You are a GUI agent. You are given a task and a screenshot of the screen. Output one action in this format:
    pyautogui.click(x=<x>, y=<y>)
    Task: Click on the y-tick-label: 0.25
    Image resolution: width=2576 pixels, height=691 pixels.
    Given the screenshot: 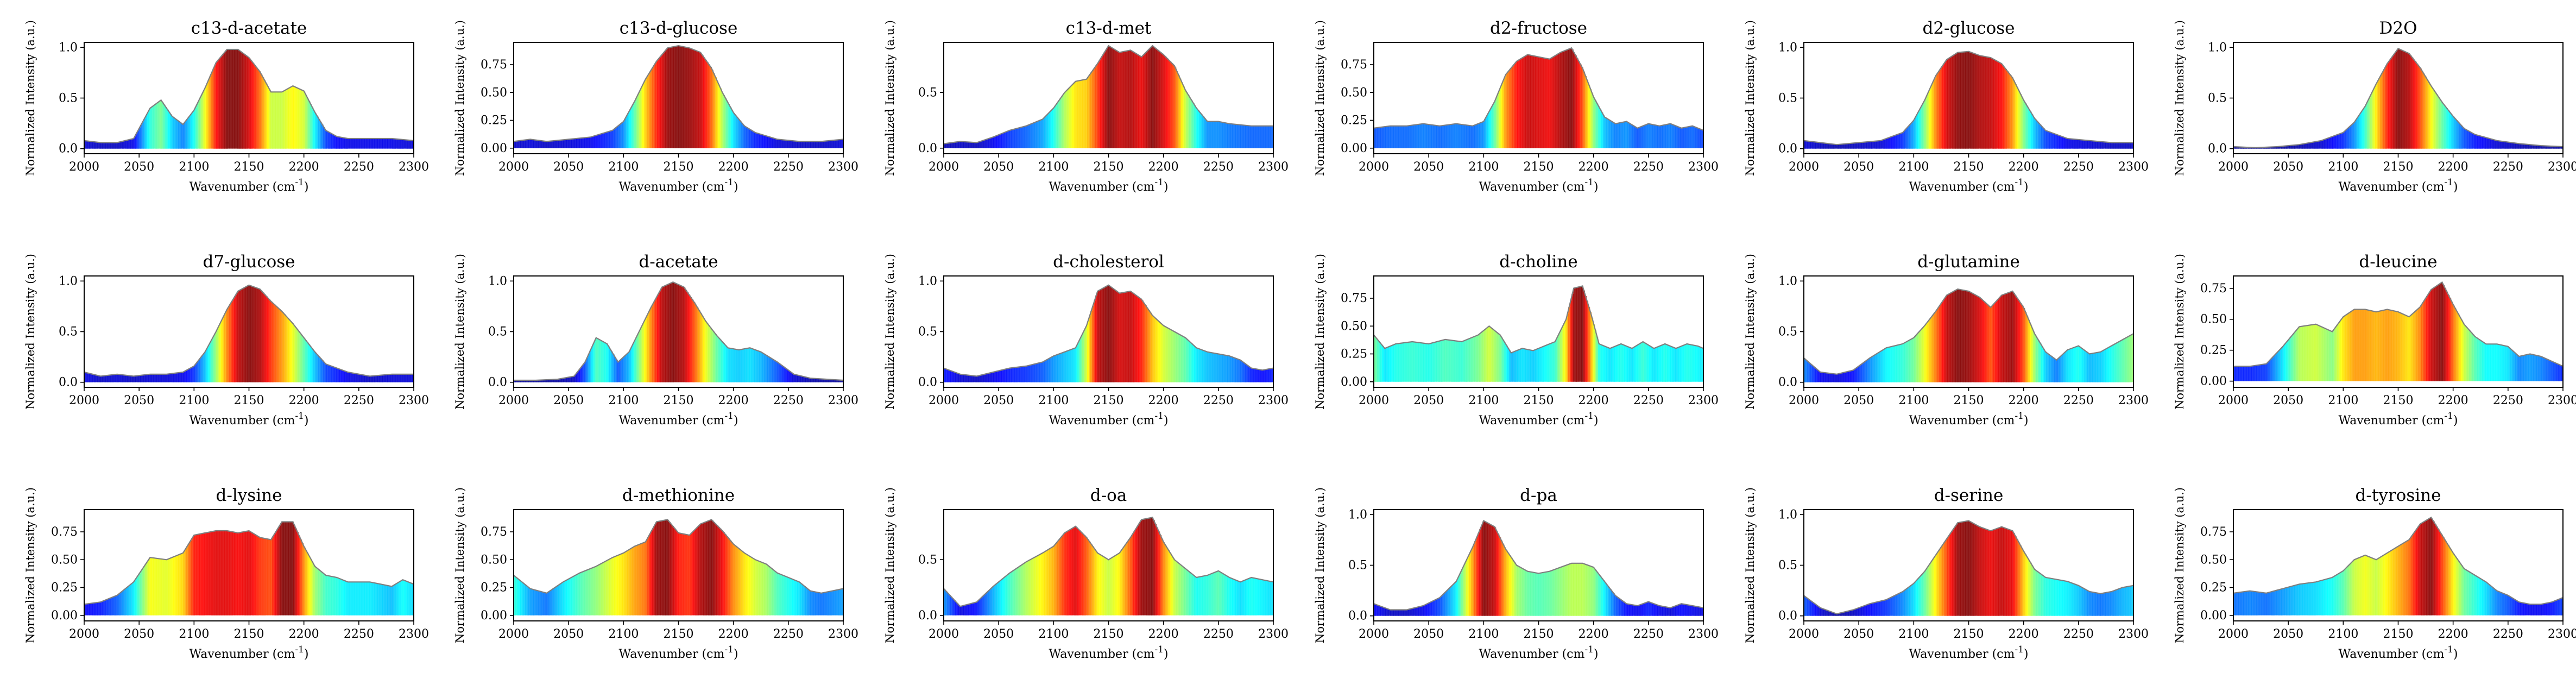 What is the action you would take?
    pyautogui.click(x=494, y=121)
    